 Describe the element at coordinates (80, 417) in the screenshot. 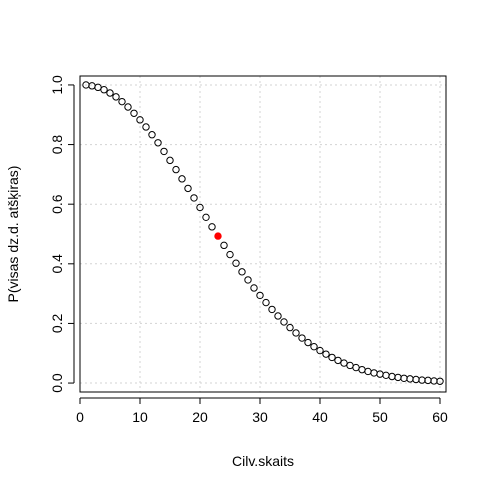

I see `x-tick-label-0: 0` at that location.